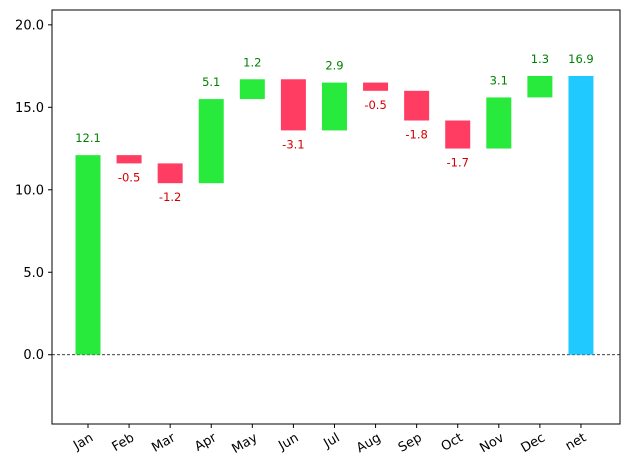  What do you see at coordinates (252, 62) in the screenshot?
I see `data-label-may: 1.2` at bounding box center [252, 62].